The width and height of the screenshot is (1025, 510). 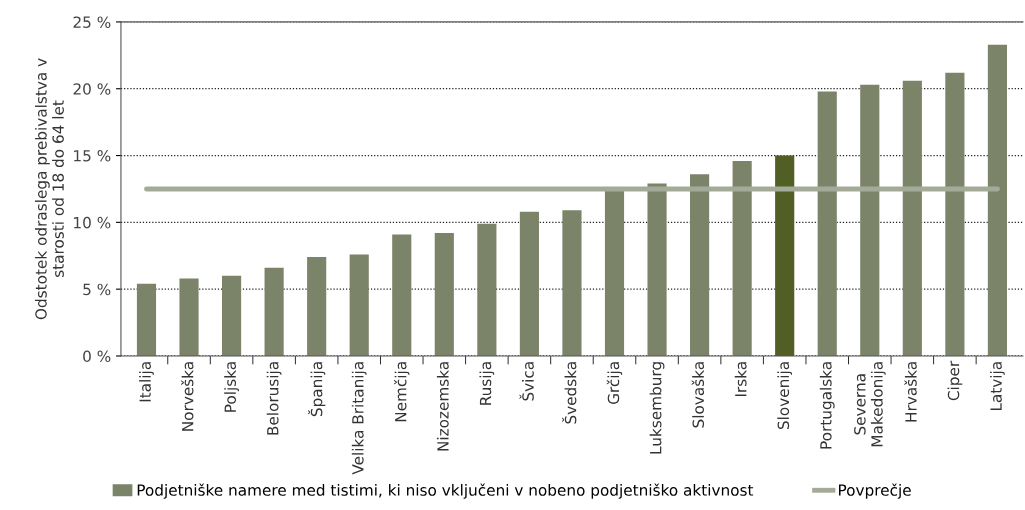 What do you see at coordinates (614, 383) in the screenshot?
I see `x-tick-label: Grčija` at bounding box center [614, 383].